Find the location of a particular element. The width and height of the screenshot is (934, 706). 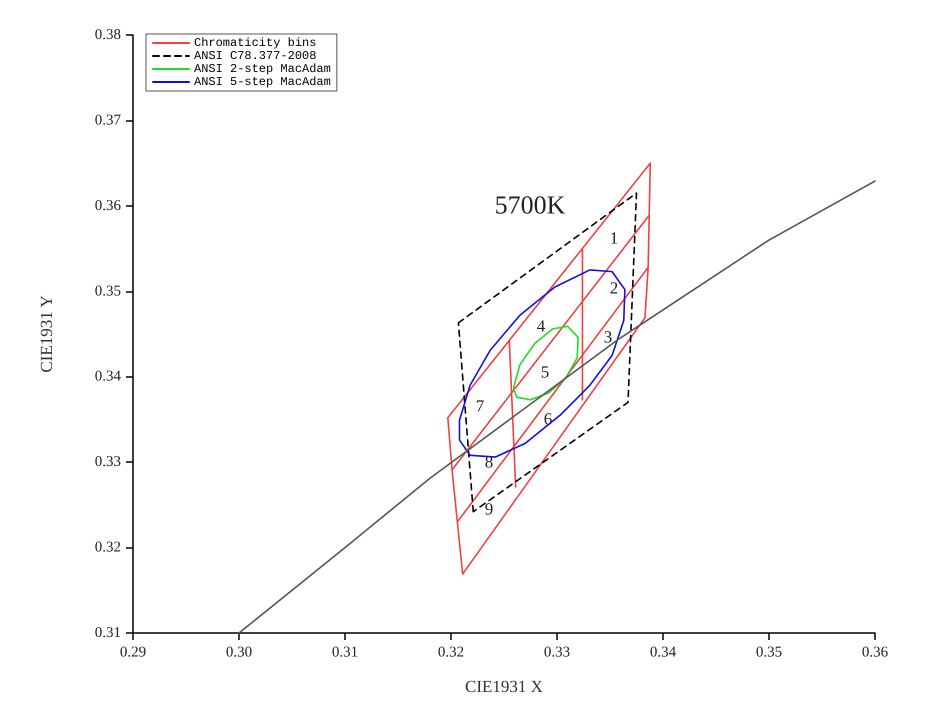

y-tick-label: 0.36 is located at coordinates (108, 206).